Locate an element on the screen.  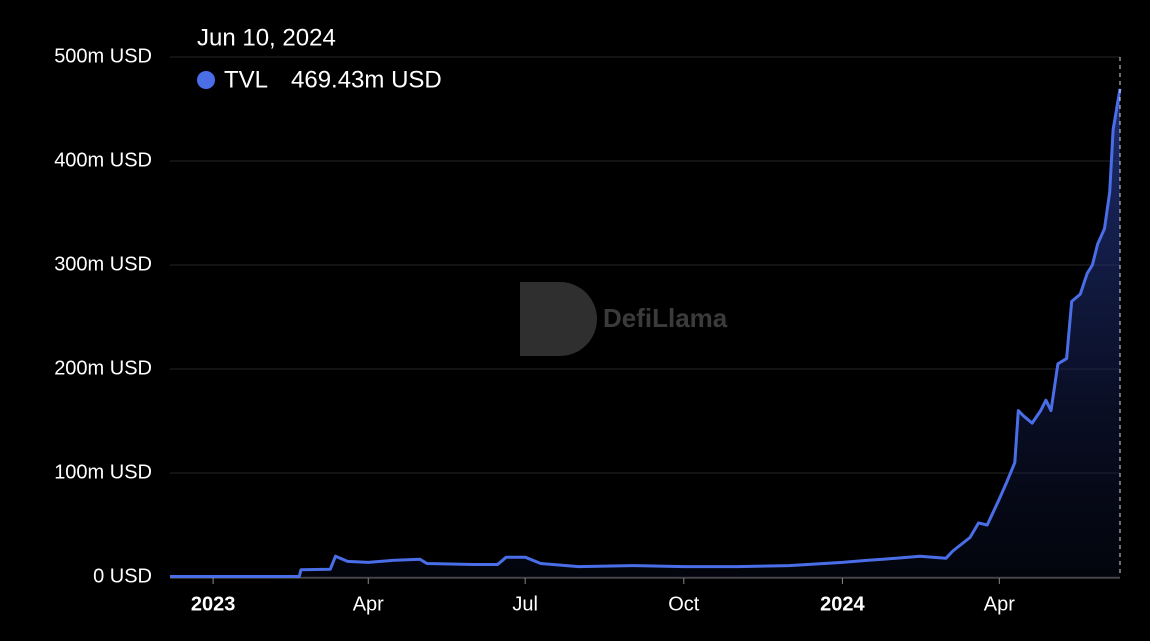
x-tick-label: 2023 is located at coordinates (213, 604).